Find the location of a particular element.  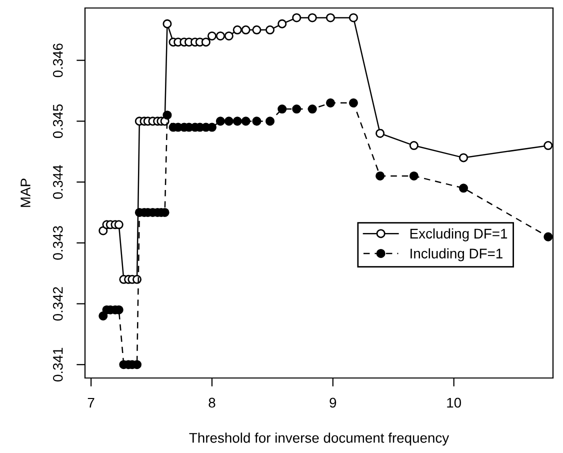

x-tick-label: 10 is located at coordinates (454, 403).